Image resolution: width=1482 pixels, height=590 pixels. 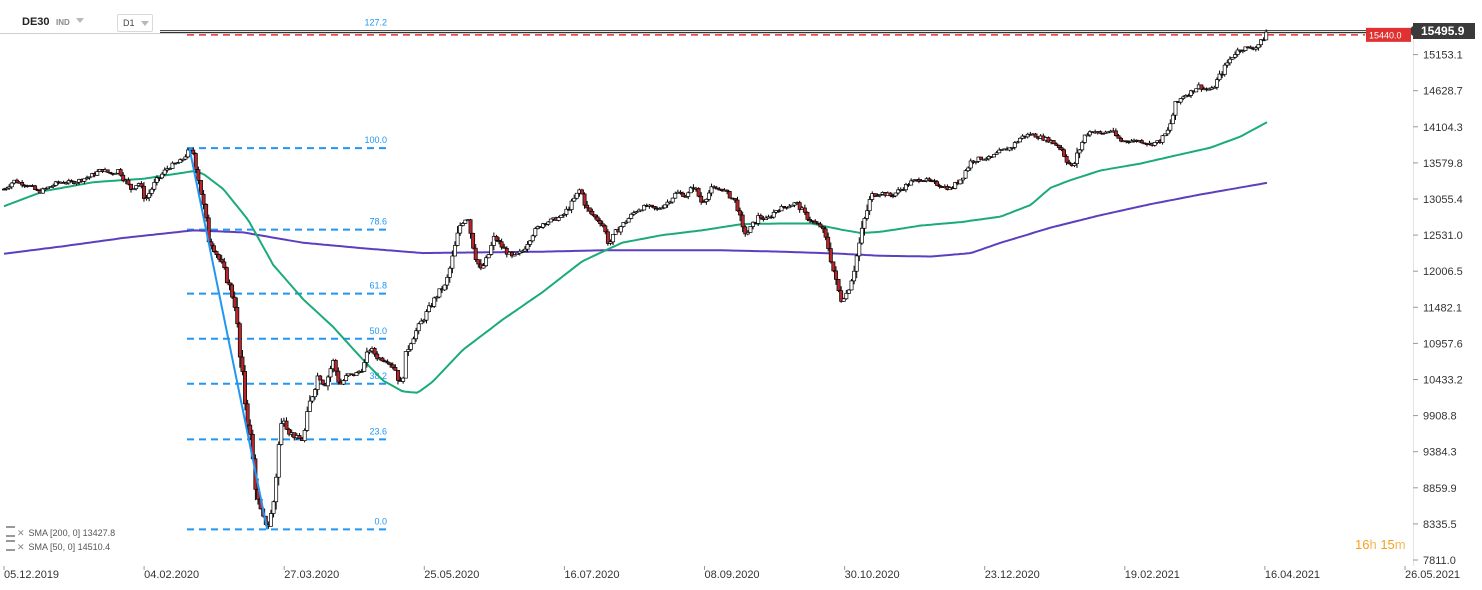 What do you see at coordinates (80, 20) in the screenshot?
I see `symbol-dropdown-icon` at bounding box center [80, 20].